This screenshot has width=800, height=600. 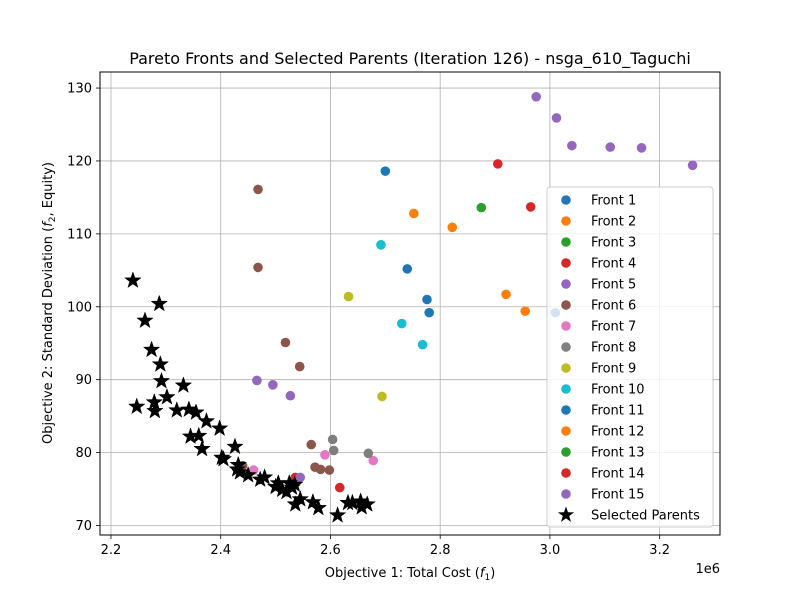 What do you see at coordinates (385, 546) in the screenshot?
I see `x-axis: 2.2 2.4 2.6 2.8 3.0 3.2` at bounding box center [385, 546].